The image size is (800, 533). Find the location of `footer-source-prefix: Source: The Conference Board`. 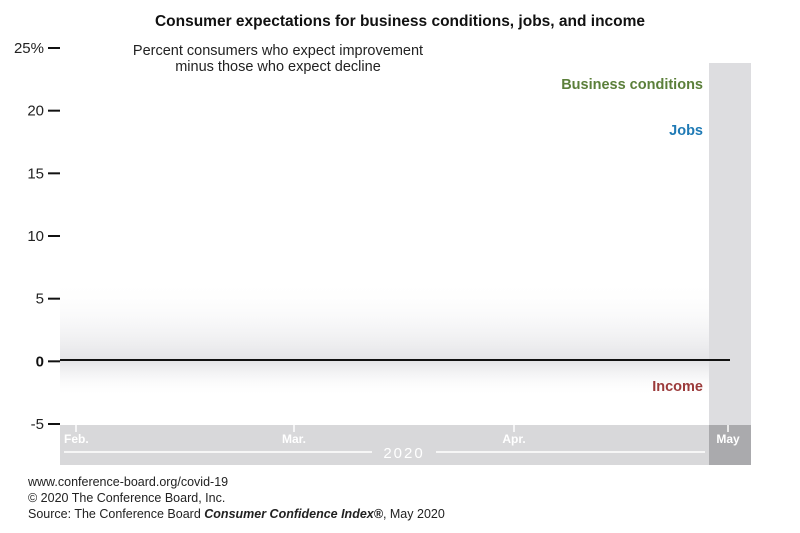

footer-source-prefix: Source: The Conference Board is located at coordinates (116, 514).